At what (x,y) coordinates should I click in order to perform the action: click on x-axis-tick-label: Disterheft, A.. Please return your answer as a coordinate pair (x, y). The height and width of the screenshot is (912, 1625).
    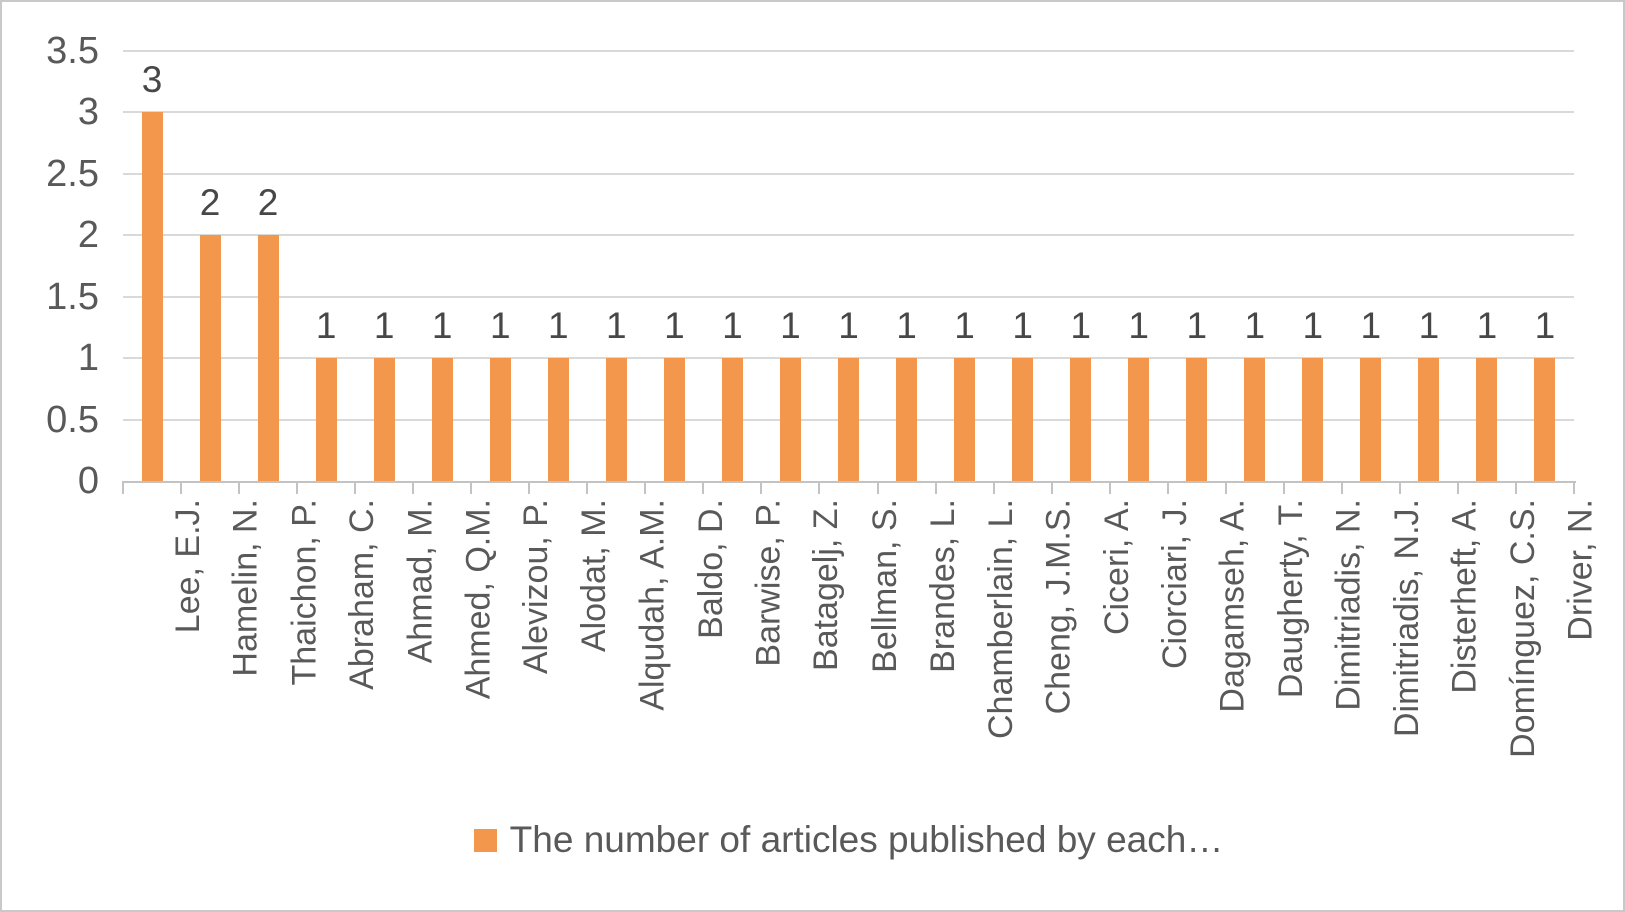
    Looking at the image, I should click on (1464, 596).